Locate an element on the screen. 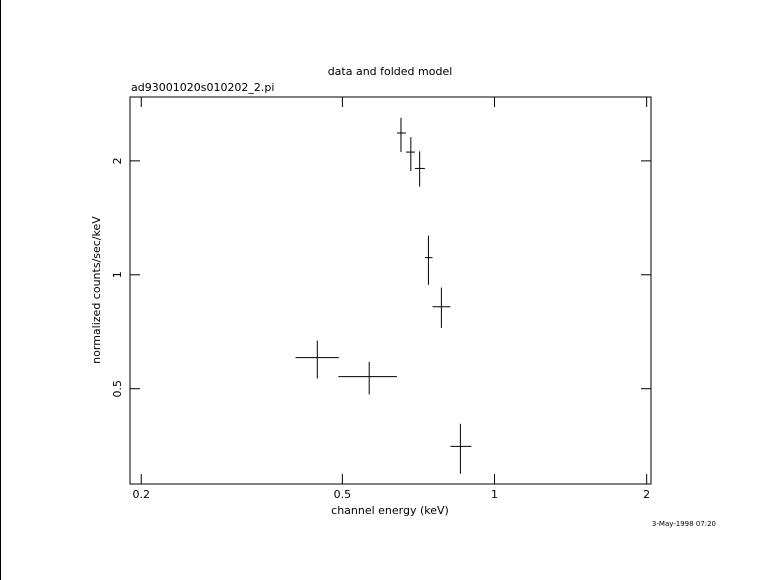 This screenshot has width=781, height=580. y-tick-label: 1 is located at coordinates (117, 274).